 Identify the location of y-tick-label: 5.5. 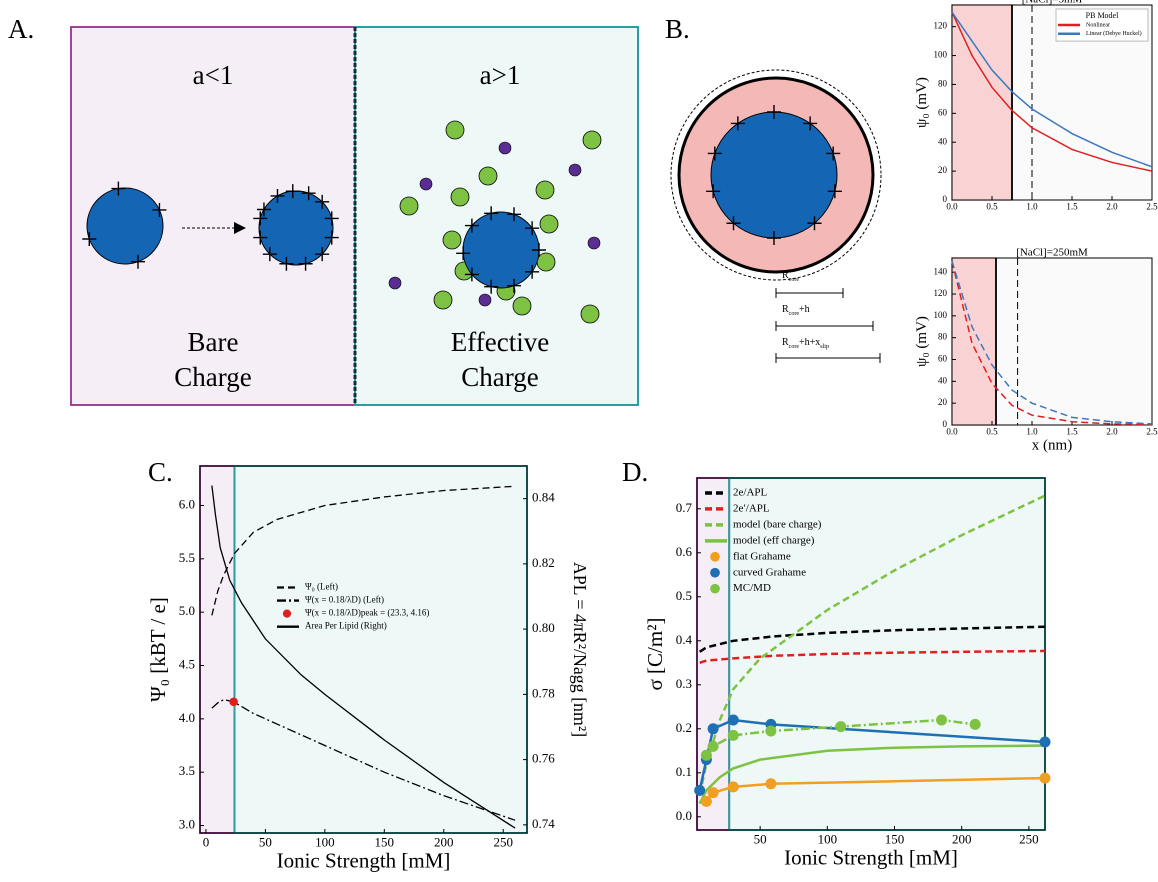
(187, 557).